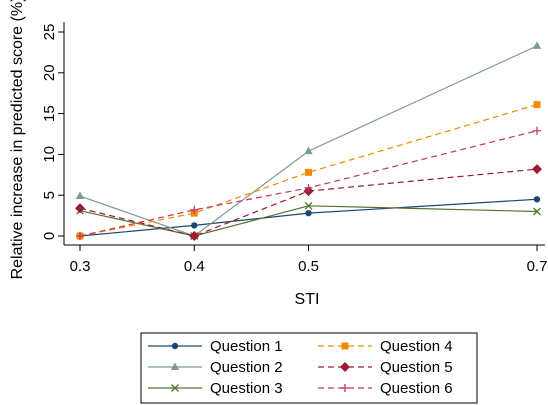 This screenshot has width=548, height=405. Describe the element at coordinates (537, 266) in the screenshot. I see `x-tick-label: 0.7` at that location.